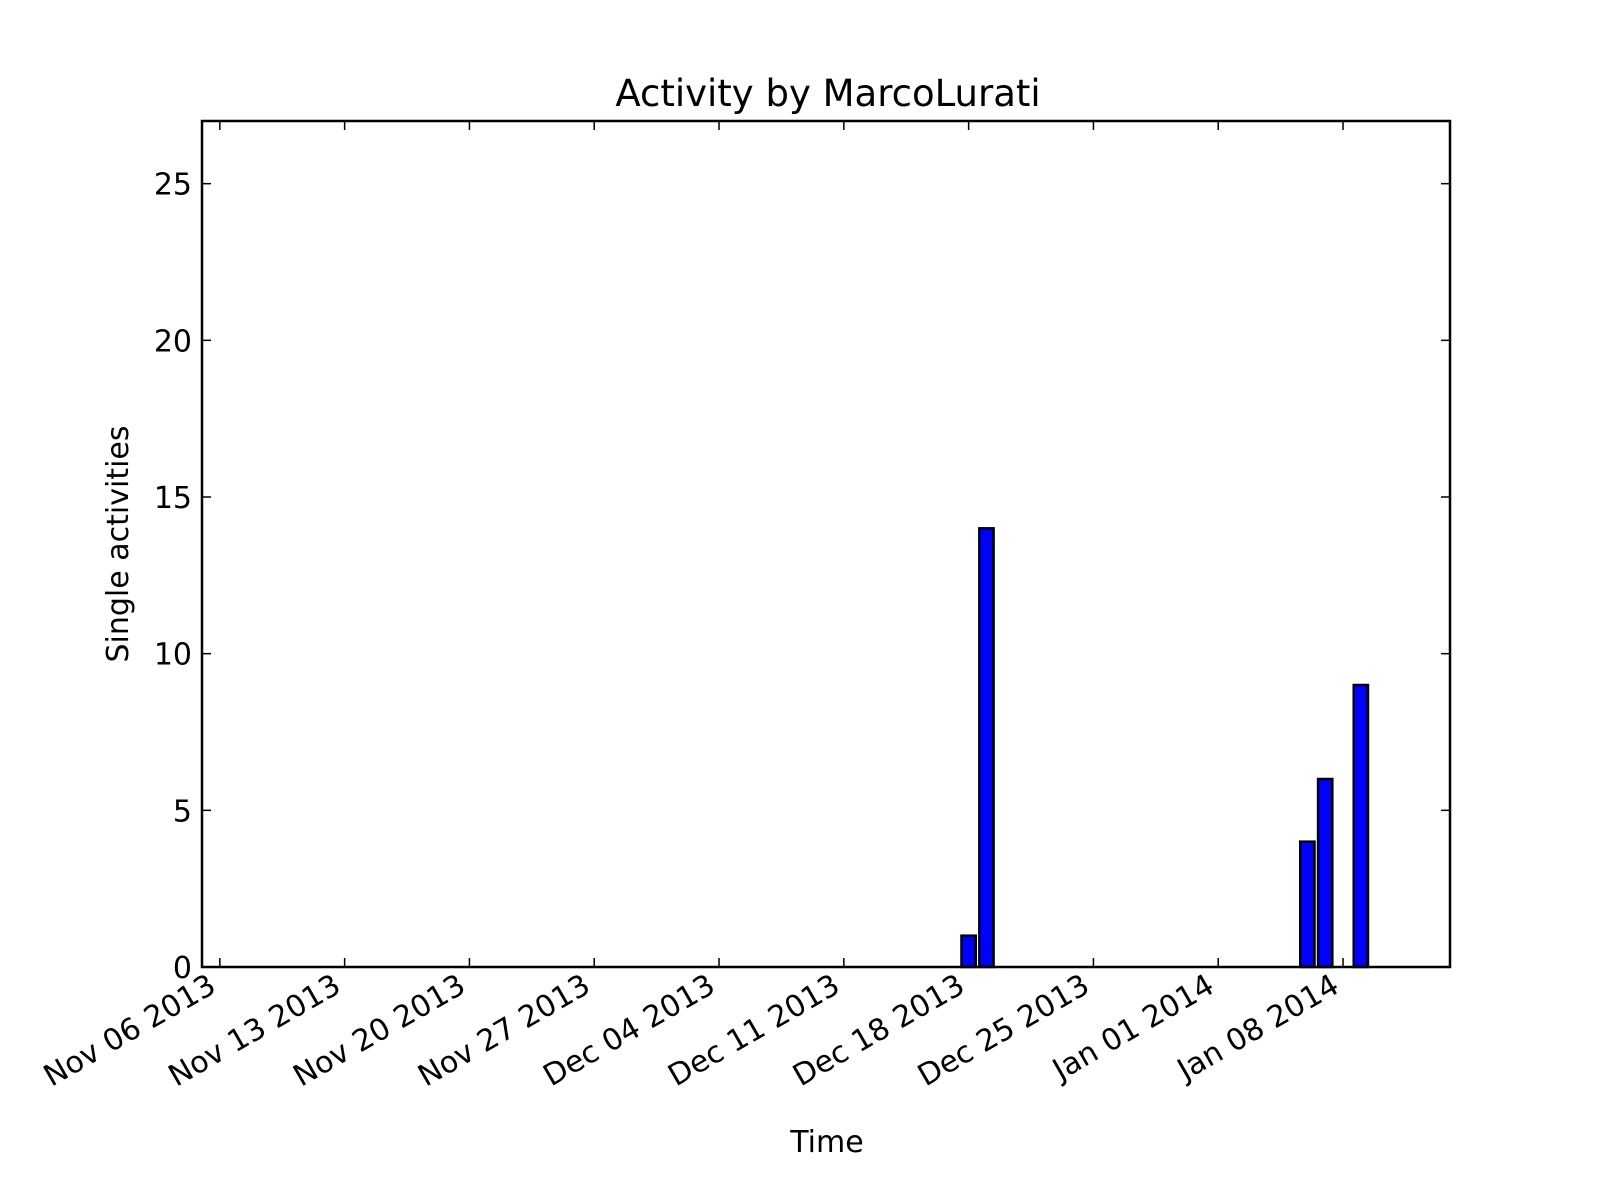  I want to click on y-tick-label: 5, so click(182, 811).